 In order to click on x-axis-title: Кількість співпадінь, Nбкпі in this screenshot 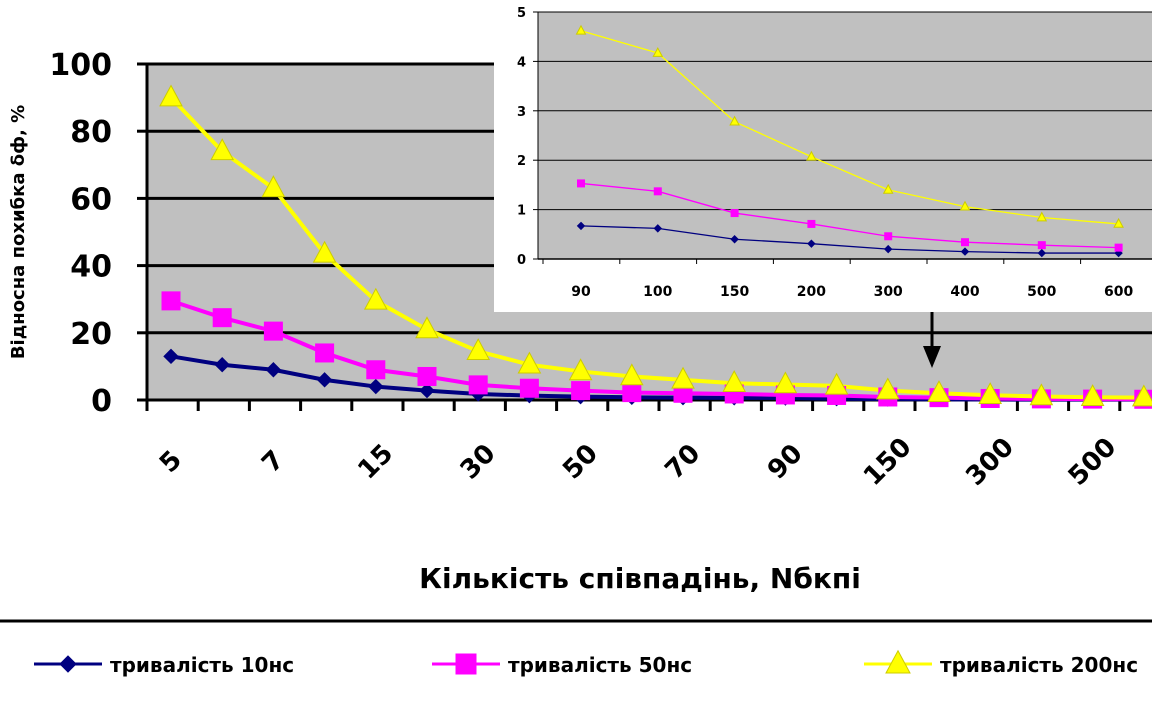, I will do `click(640, 578)`.